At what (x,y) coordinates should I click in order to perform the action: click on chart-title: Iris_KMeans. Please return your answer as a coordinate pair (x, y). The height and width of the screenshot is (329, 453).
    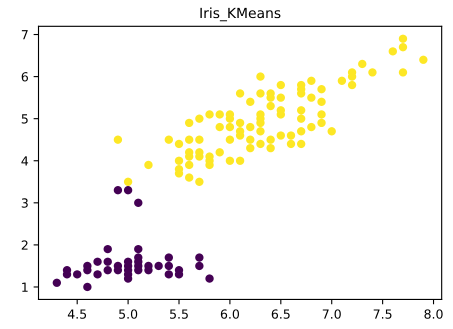
    Looking at the image, I should click on (240, 14).